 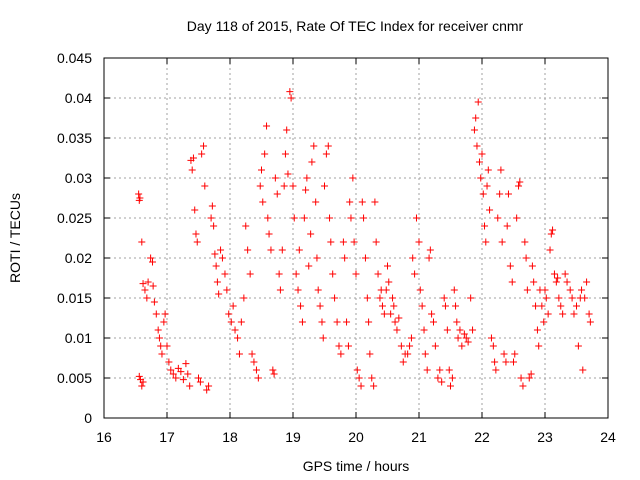 I want to click on x-tick-label: 17, so click(x=167, y=437).